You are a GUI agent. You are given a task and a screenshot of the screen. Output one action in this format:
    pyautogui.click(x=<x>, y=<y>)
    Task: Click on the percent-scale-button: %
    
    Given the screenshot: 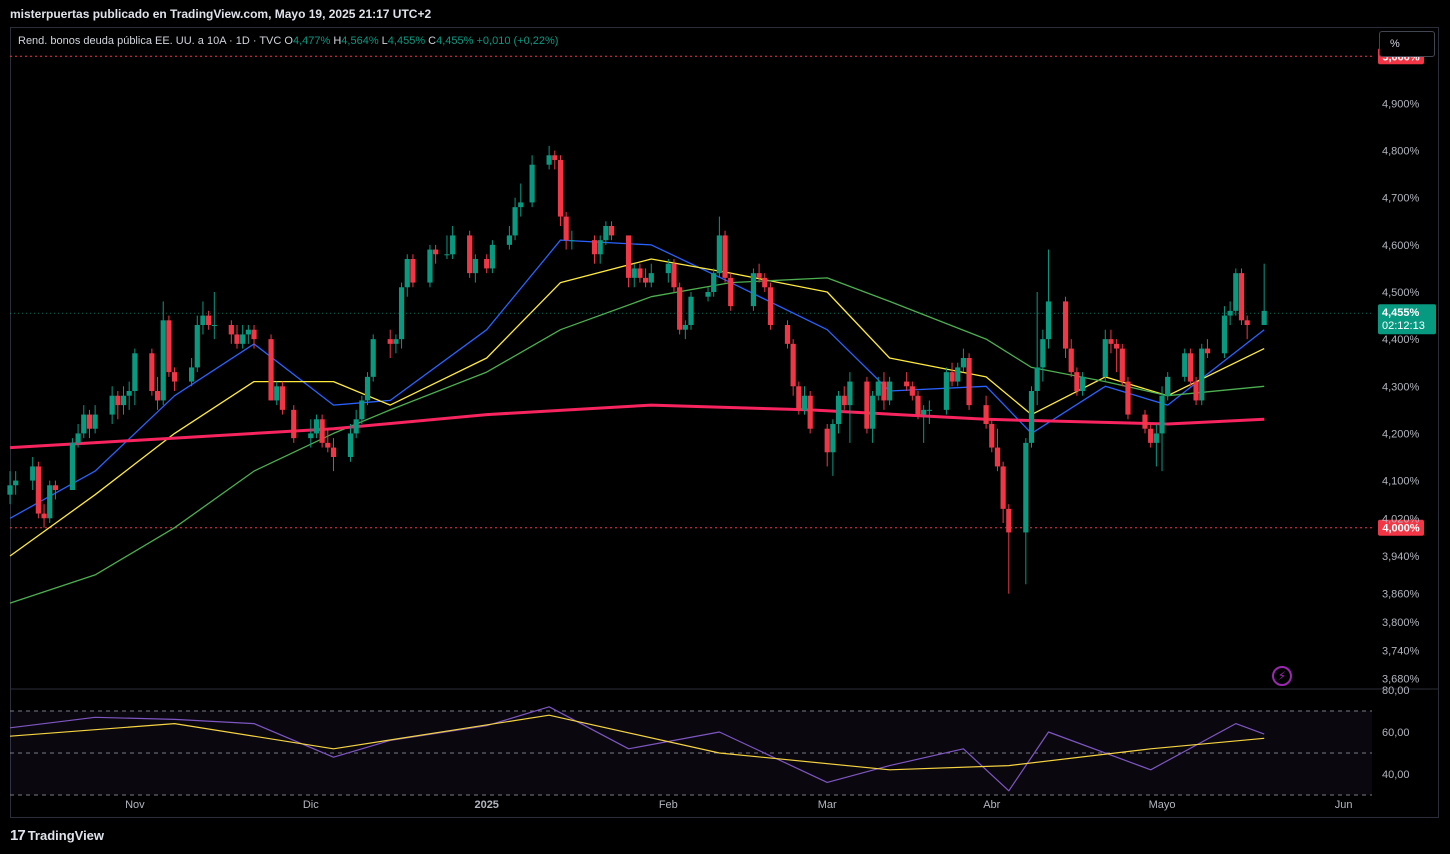 What is the action you would take?
    pyautogui.click(x=1407, y=44)
    